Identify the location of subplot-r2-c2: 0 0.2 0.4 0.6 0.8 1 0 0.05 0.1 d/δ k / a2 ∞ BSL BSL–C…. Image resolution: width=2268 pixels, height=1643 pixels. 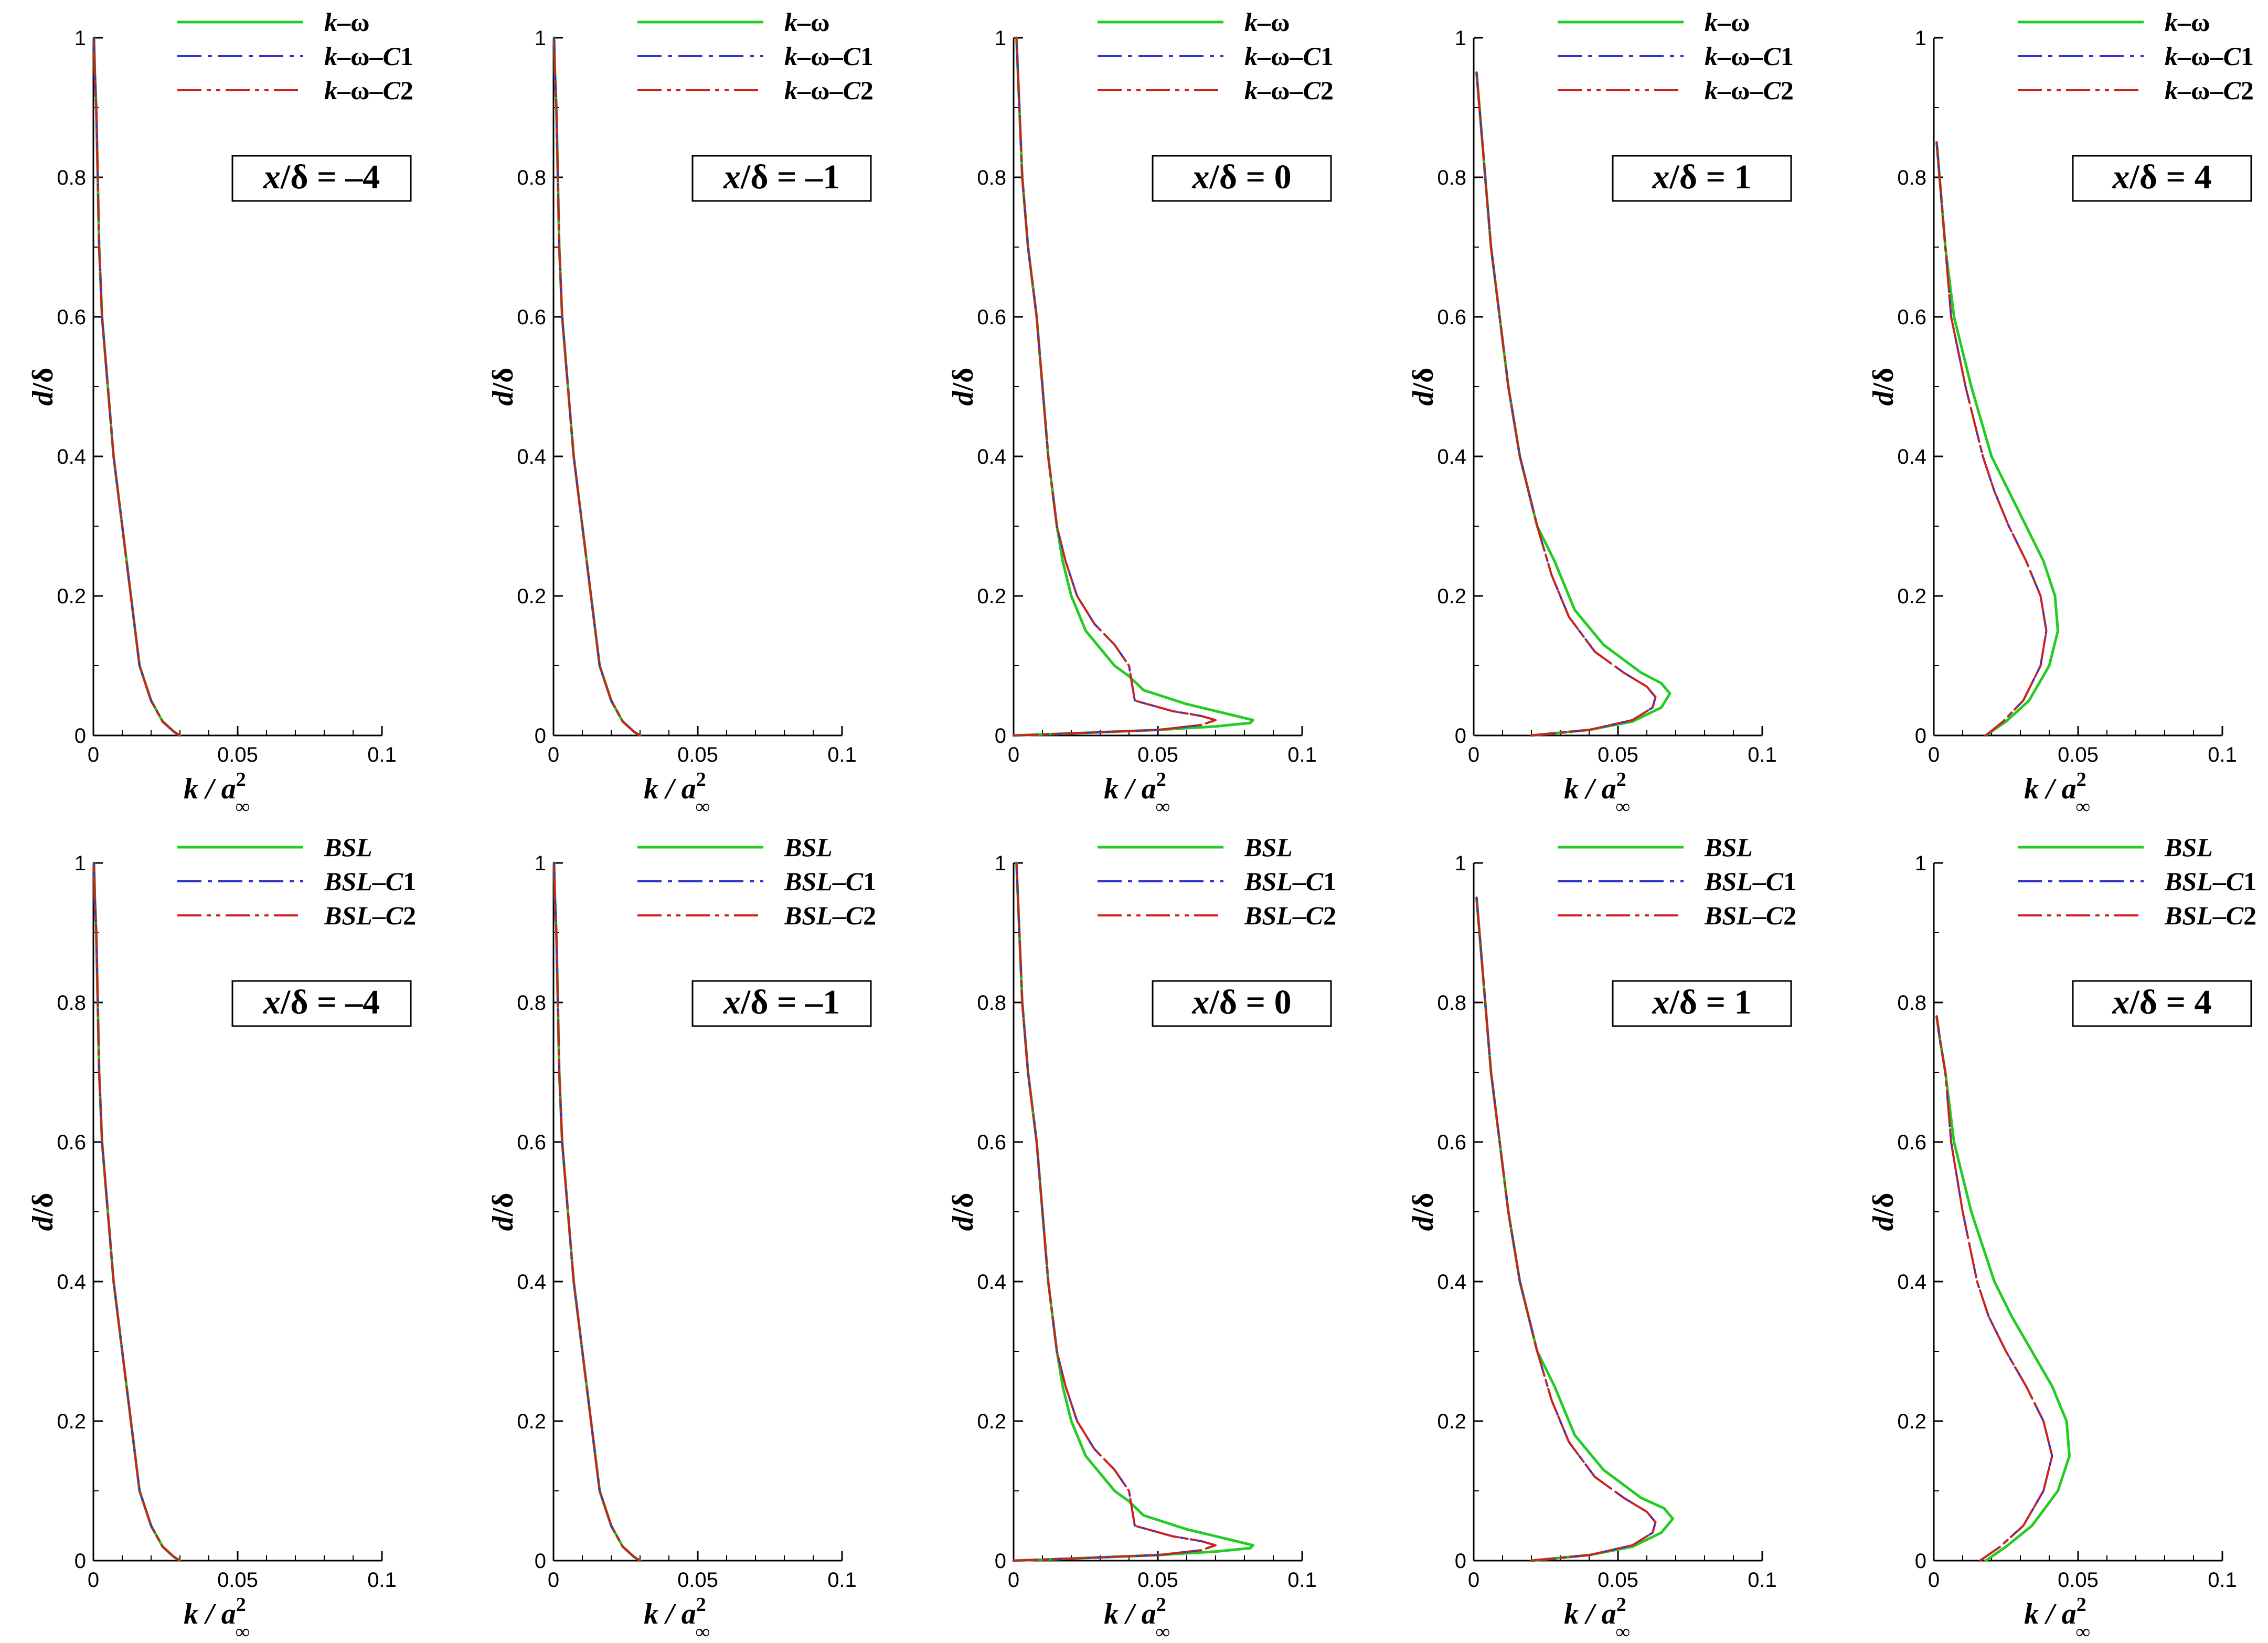
(681, 1238).